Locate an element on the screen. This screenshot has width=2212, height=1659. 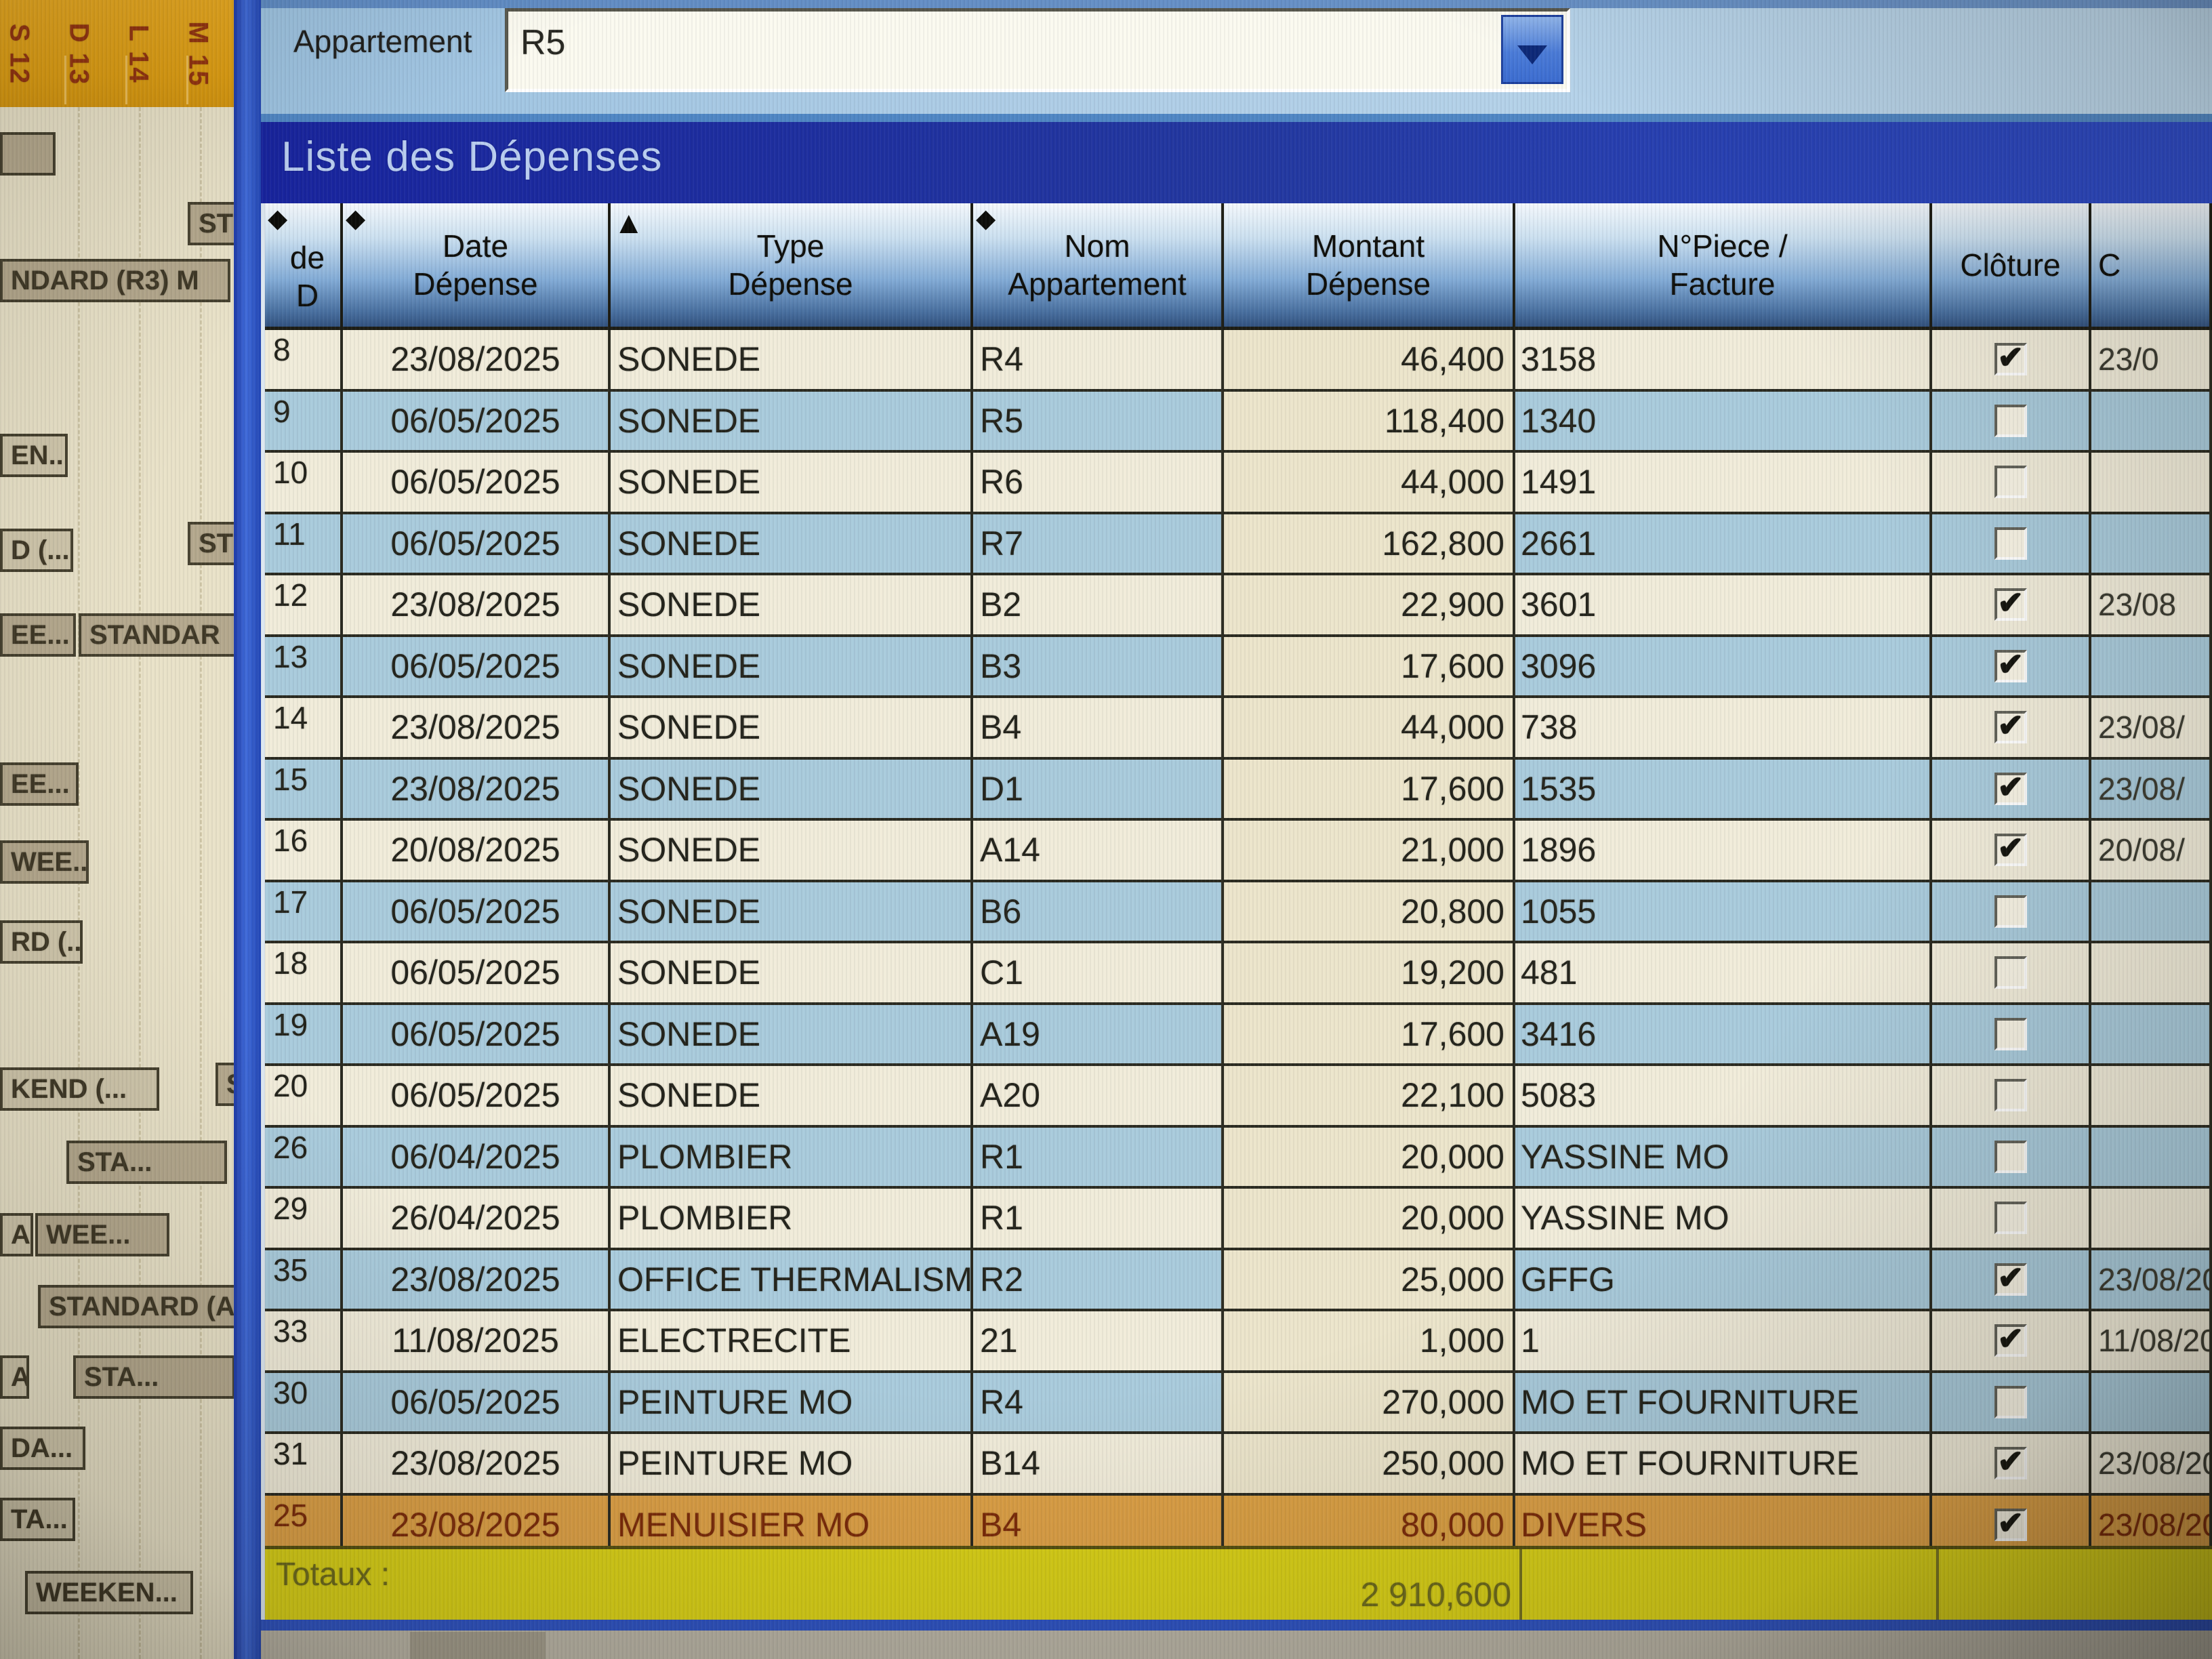
column-header-label: C is located at coordinates (2109, 265).